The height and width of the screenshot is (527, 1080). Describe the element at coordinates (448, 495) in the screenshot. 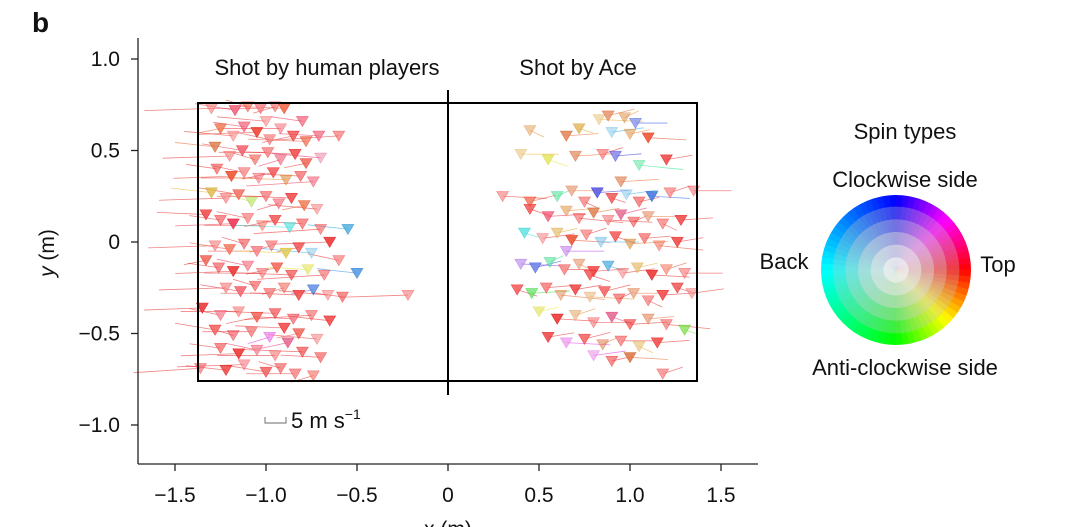

I see `x-tick-label: 0` at that location.